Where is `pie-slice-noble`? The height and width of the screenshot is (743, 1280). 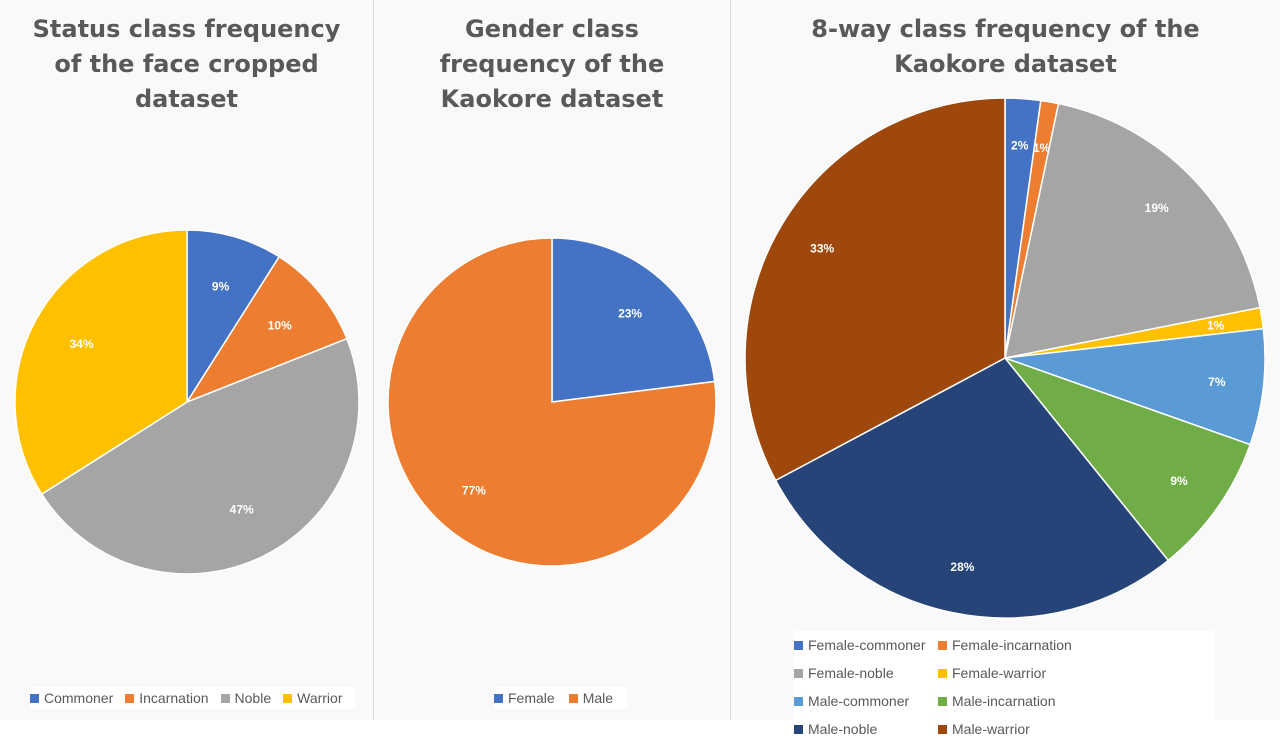
pie-slice-noble is located at coordinates (200, 456).